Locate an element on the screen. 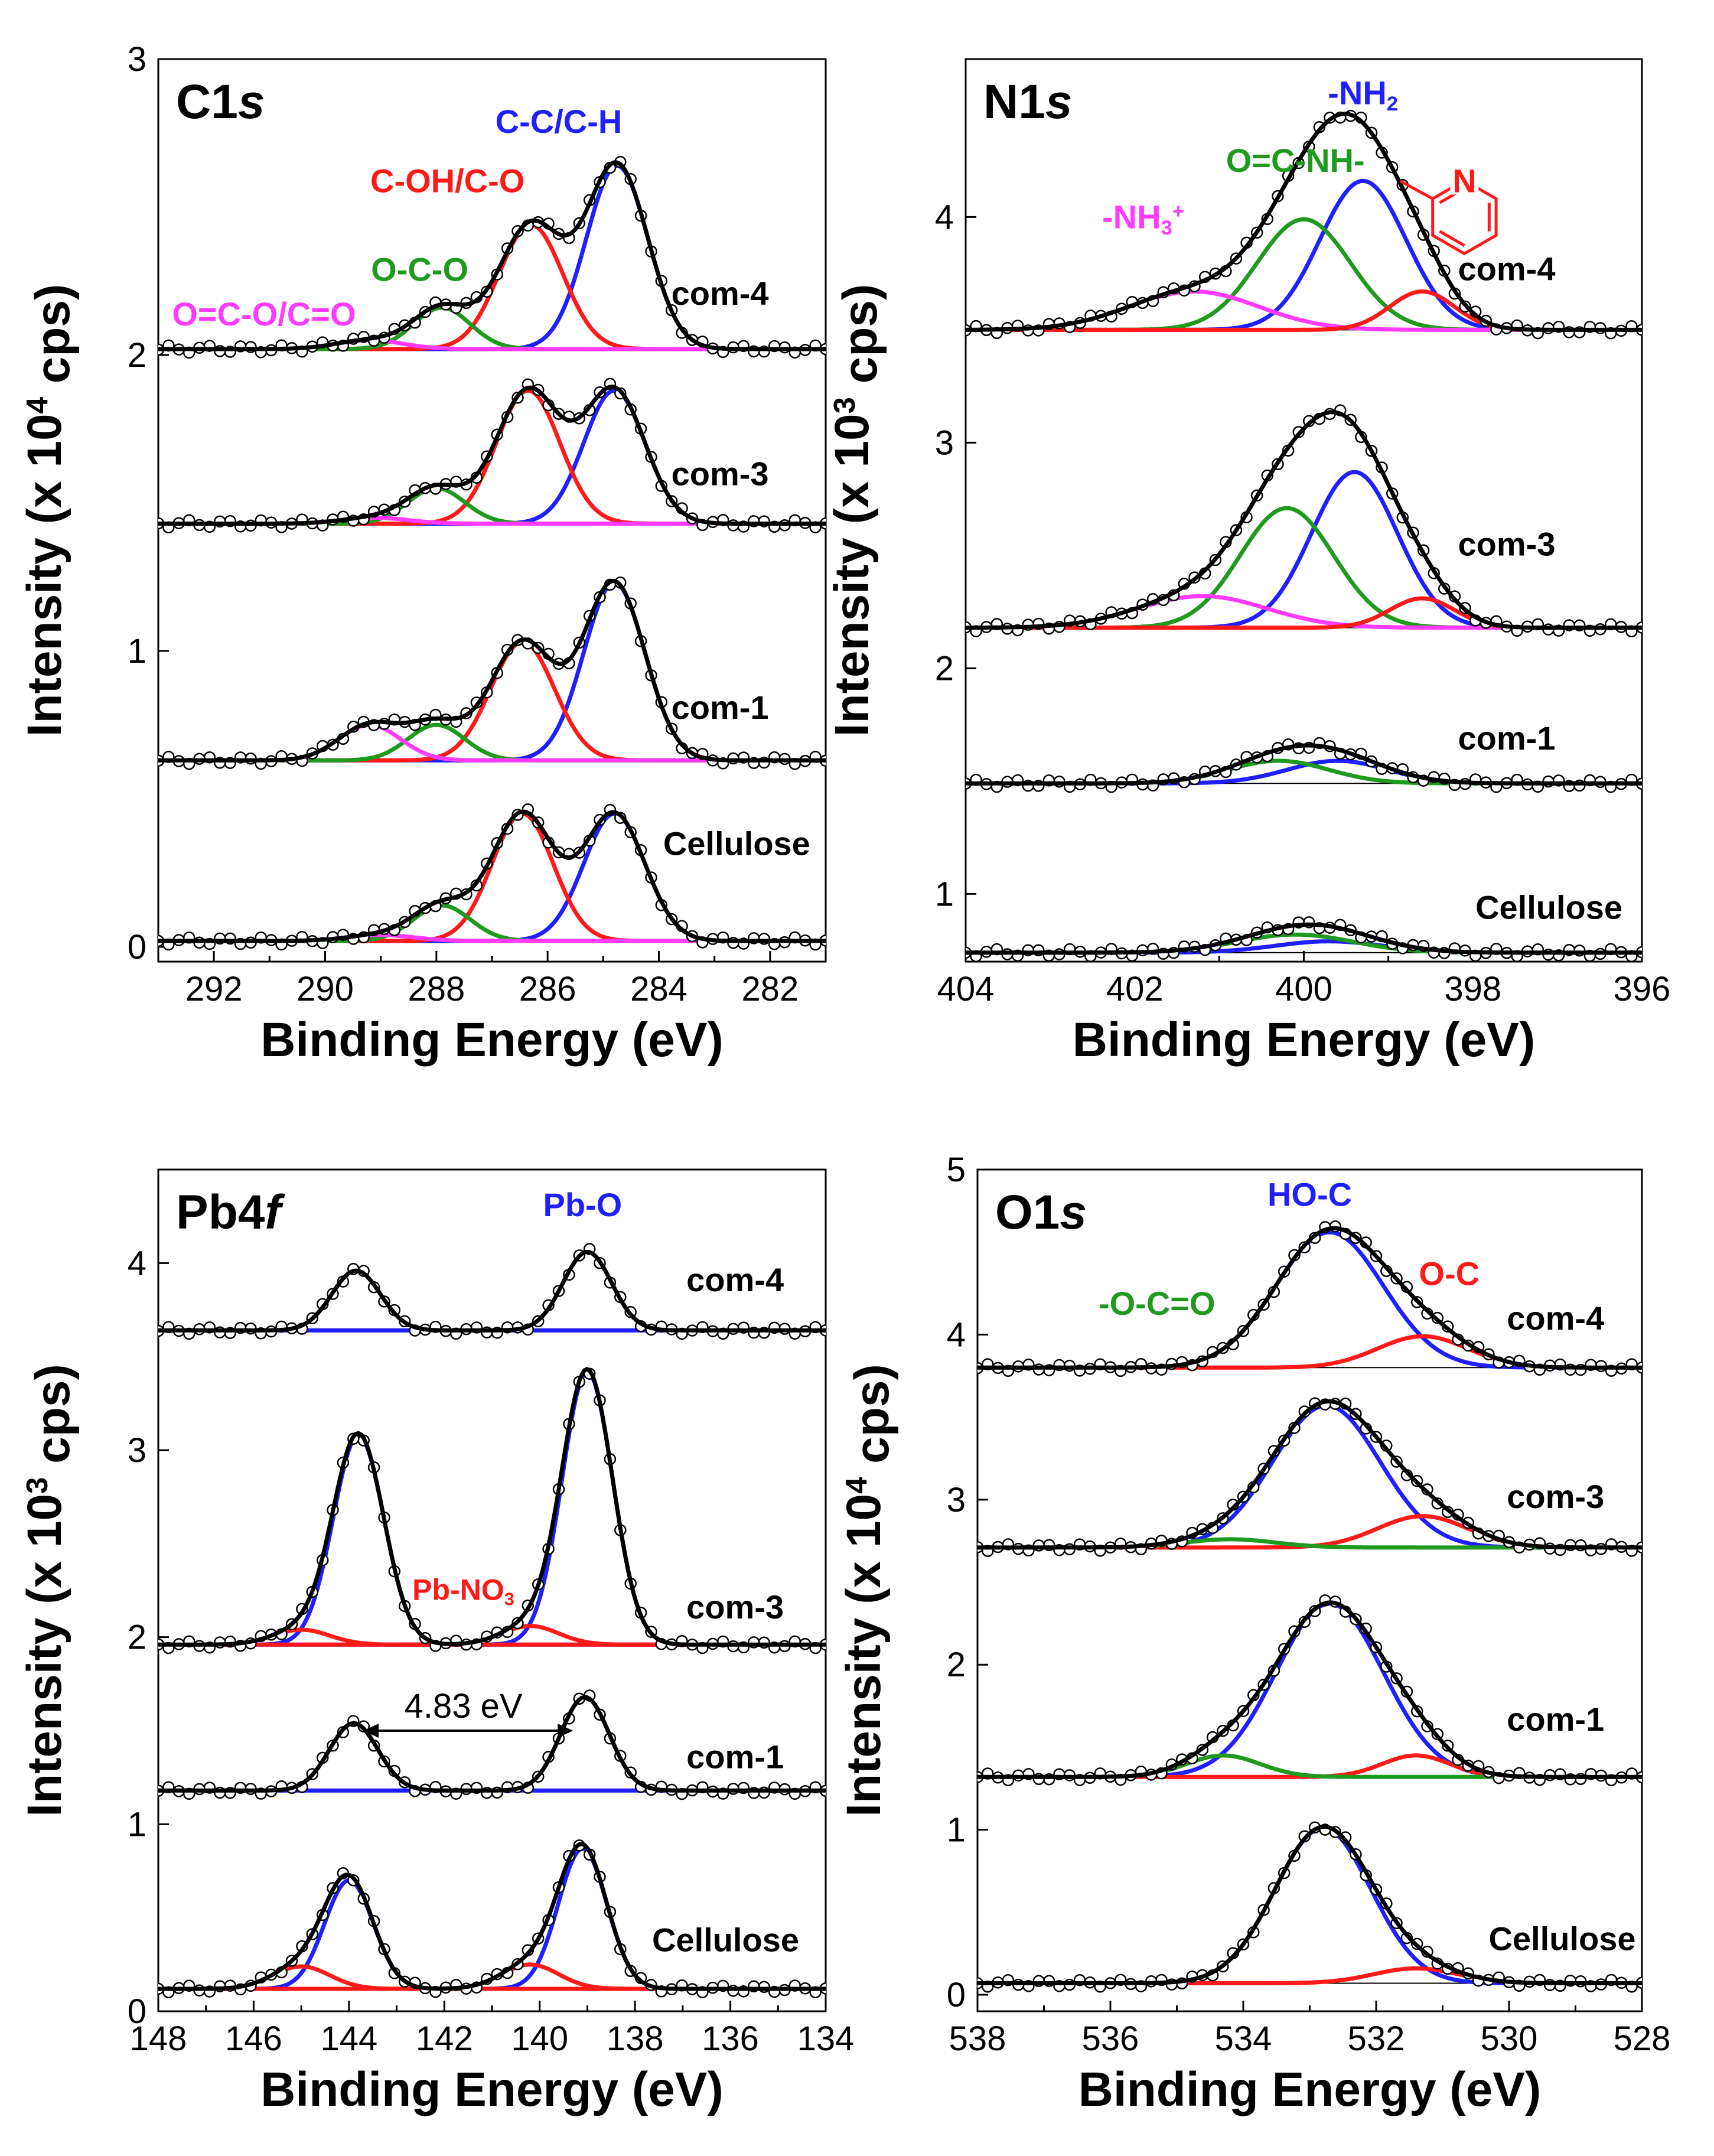 The width and height of the screenshot is (1714, 2156). x-tick-label: 538 is located at coordinates (977, 2039).